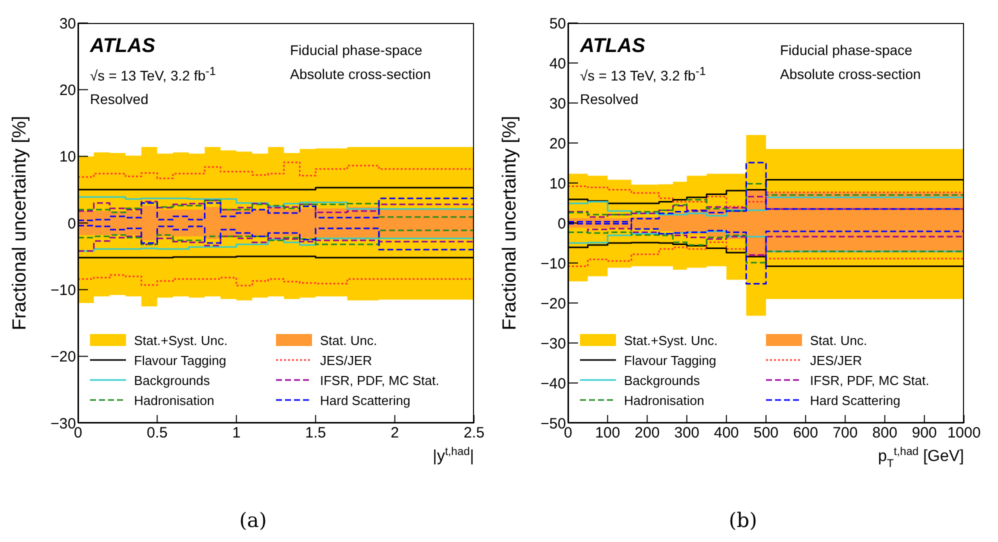  I want to click on x-tick-label: 2, so click(394, 433).